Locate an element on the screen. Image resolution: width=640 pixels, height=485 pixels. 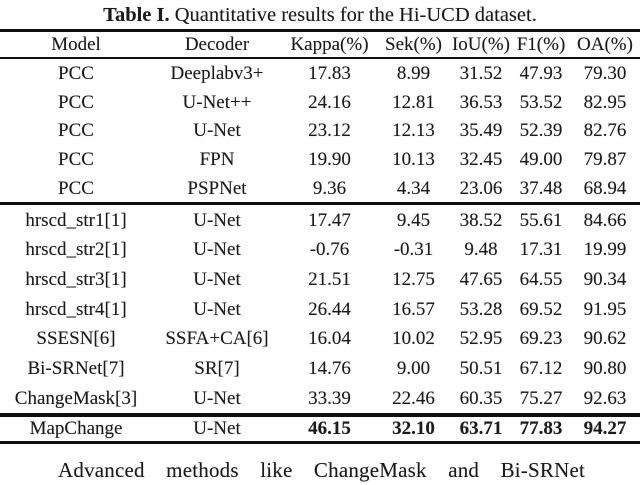
cell-oa: 84.66 is located at coordinates (605, 220).